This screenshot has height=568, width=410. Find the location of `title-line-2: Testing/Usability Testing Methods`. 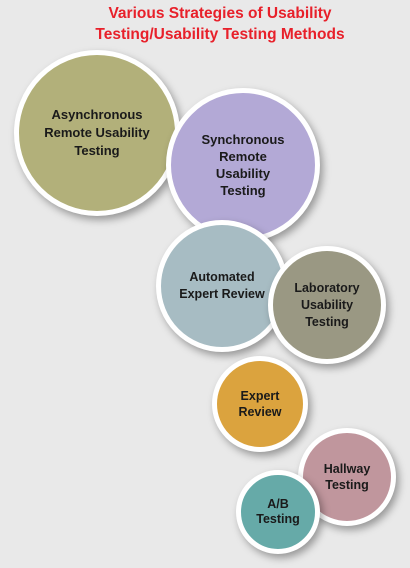

title-line-2: Testing/Usability Testing Methods is located at coordinates (220, 34).